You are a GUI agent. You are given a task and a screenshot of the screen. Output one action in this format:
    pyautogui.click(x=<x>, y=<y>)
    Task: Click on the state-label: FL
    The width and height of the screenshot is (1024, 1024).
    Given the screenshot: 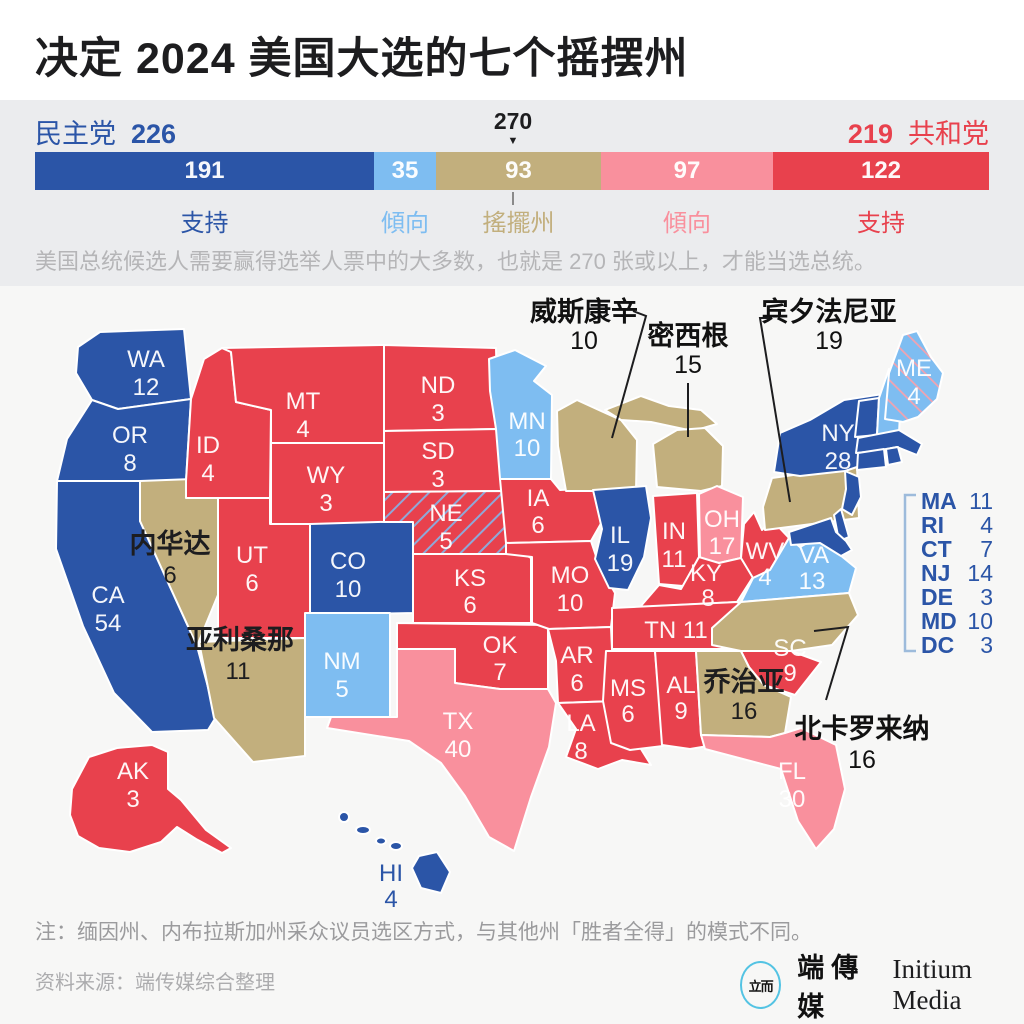 What is the action you would take?
    pyautogui.click(x=792, y=771)
    